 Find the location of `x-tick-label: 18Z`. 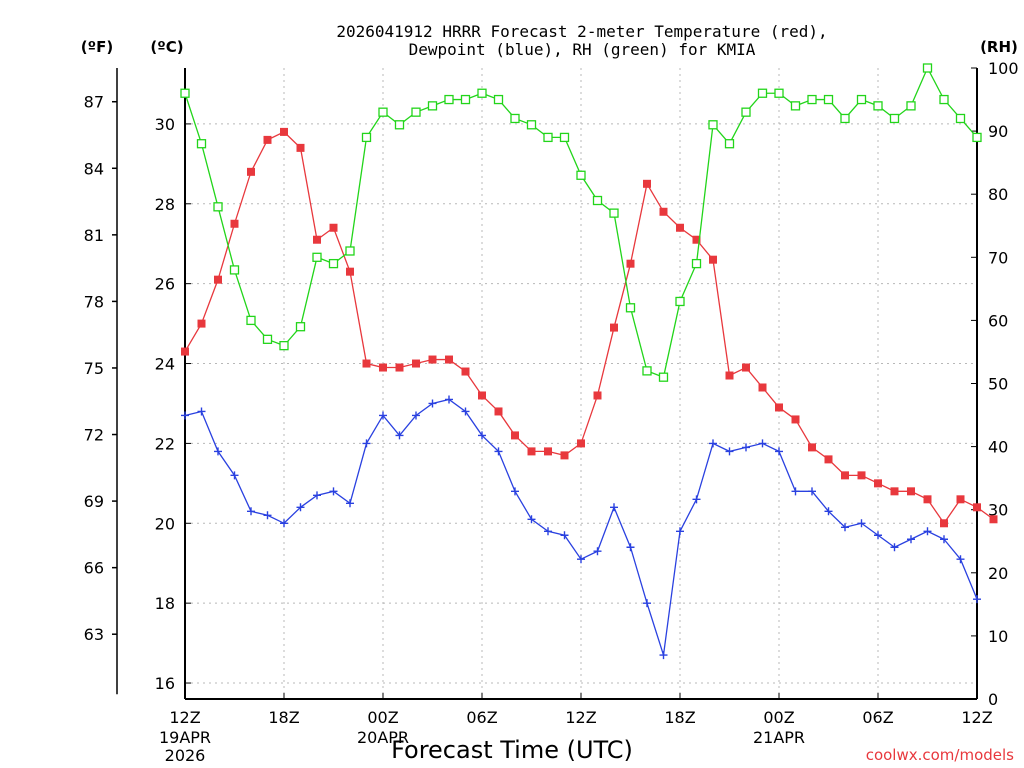

x-tick-label: 18Z is located at coordinates (283, 717).